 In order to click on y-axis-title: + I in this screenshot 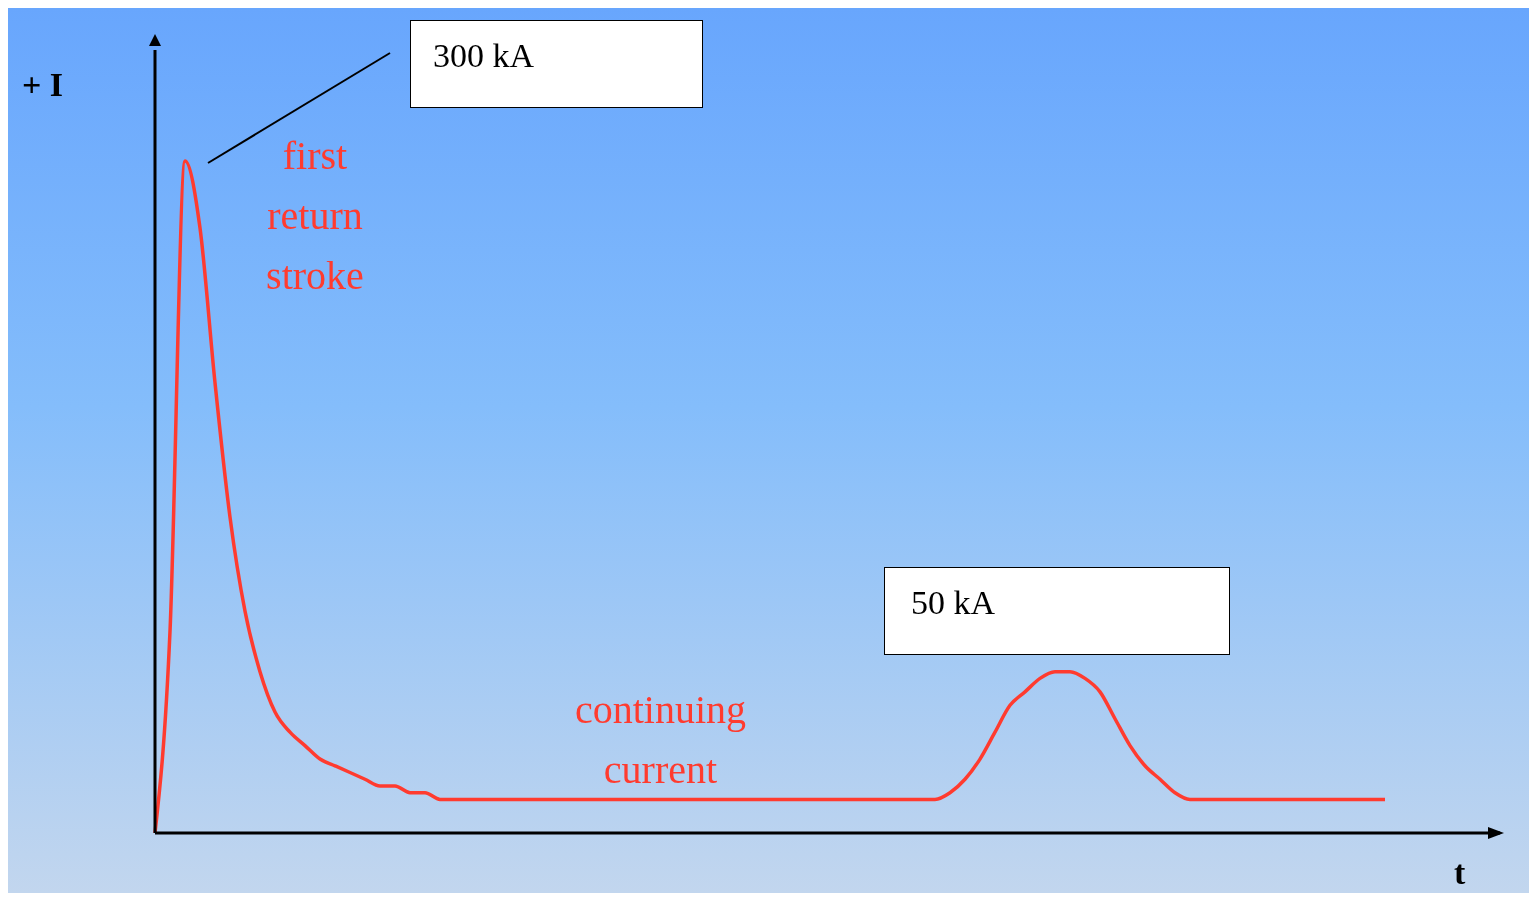, I will do `click(43, 85)`.